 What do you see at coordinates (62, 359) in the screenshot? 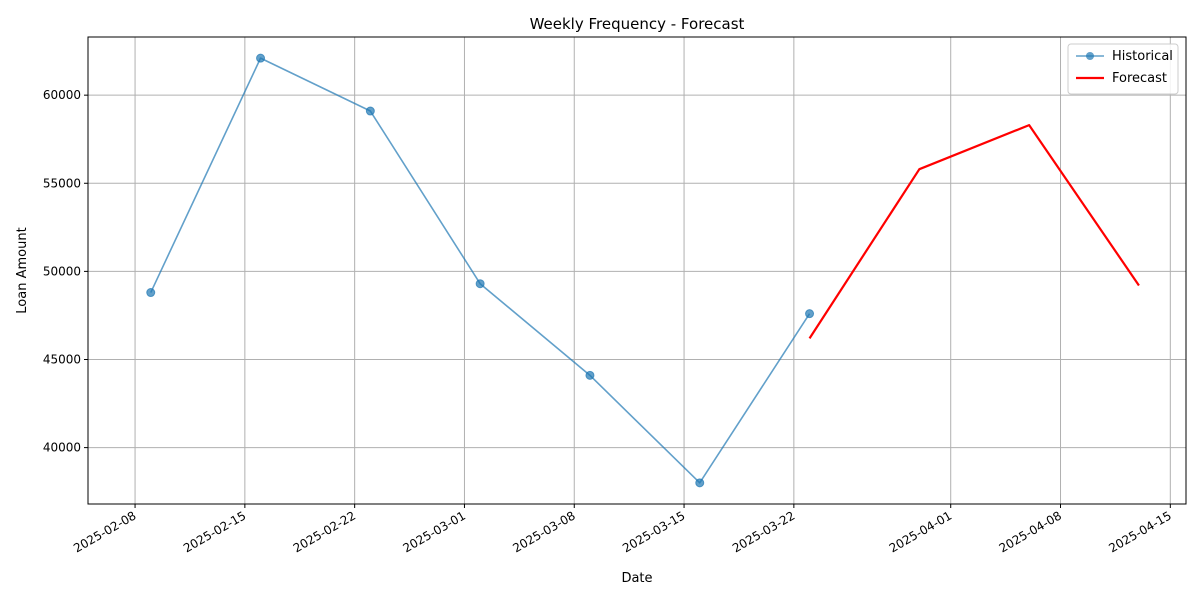
I see `y-tick-label: 45000` at bounding box center [62, 359].